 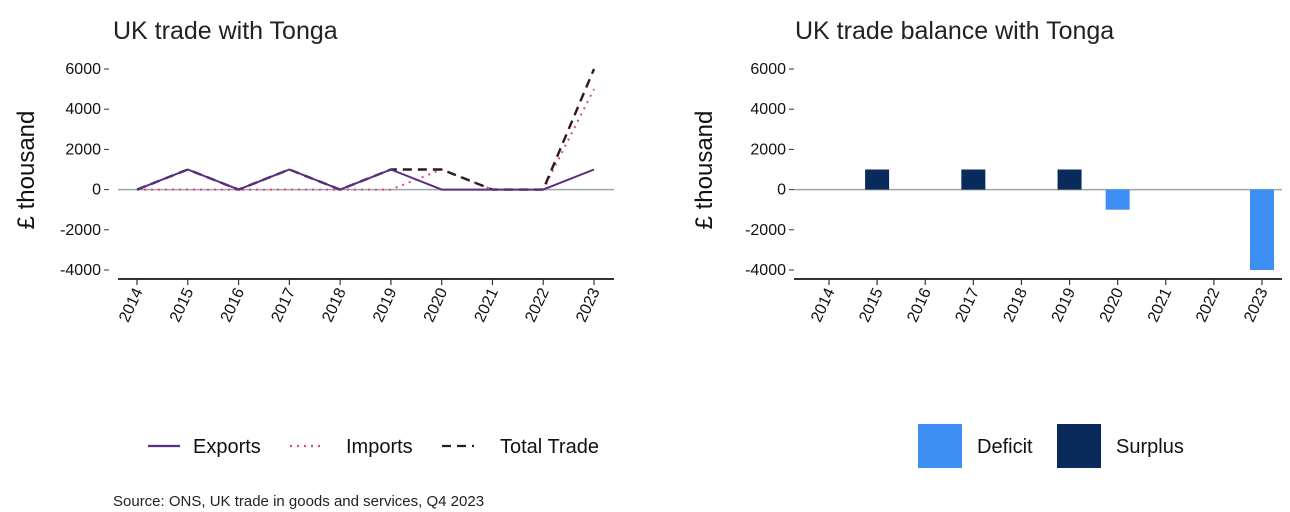 I want to click on left-y-tick-label: 4000, so click(x=83, y=109).